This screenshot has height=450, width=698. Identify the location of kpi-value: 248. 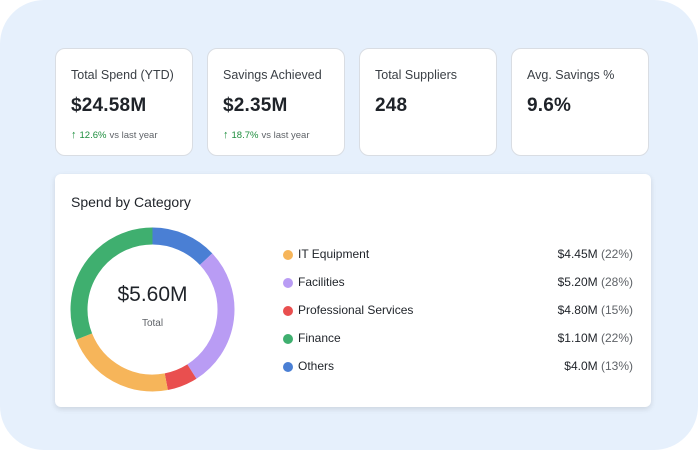
(391, 105).